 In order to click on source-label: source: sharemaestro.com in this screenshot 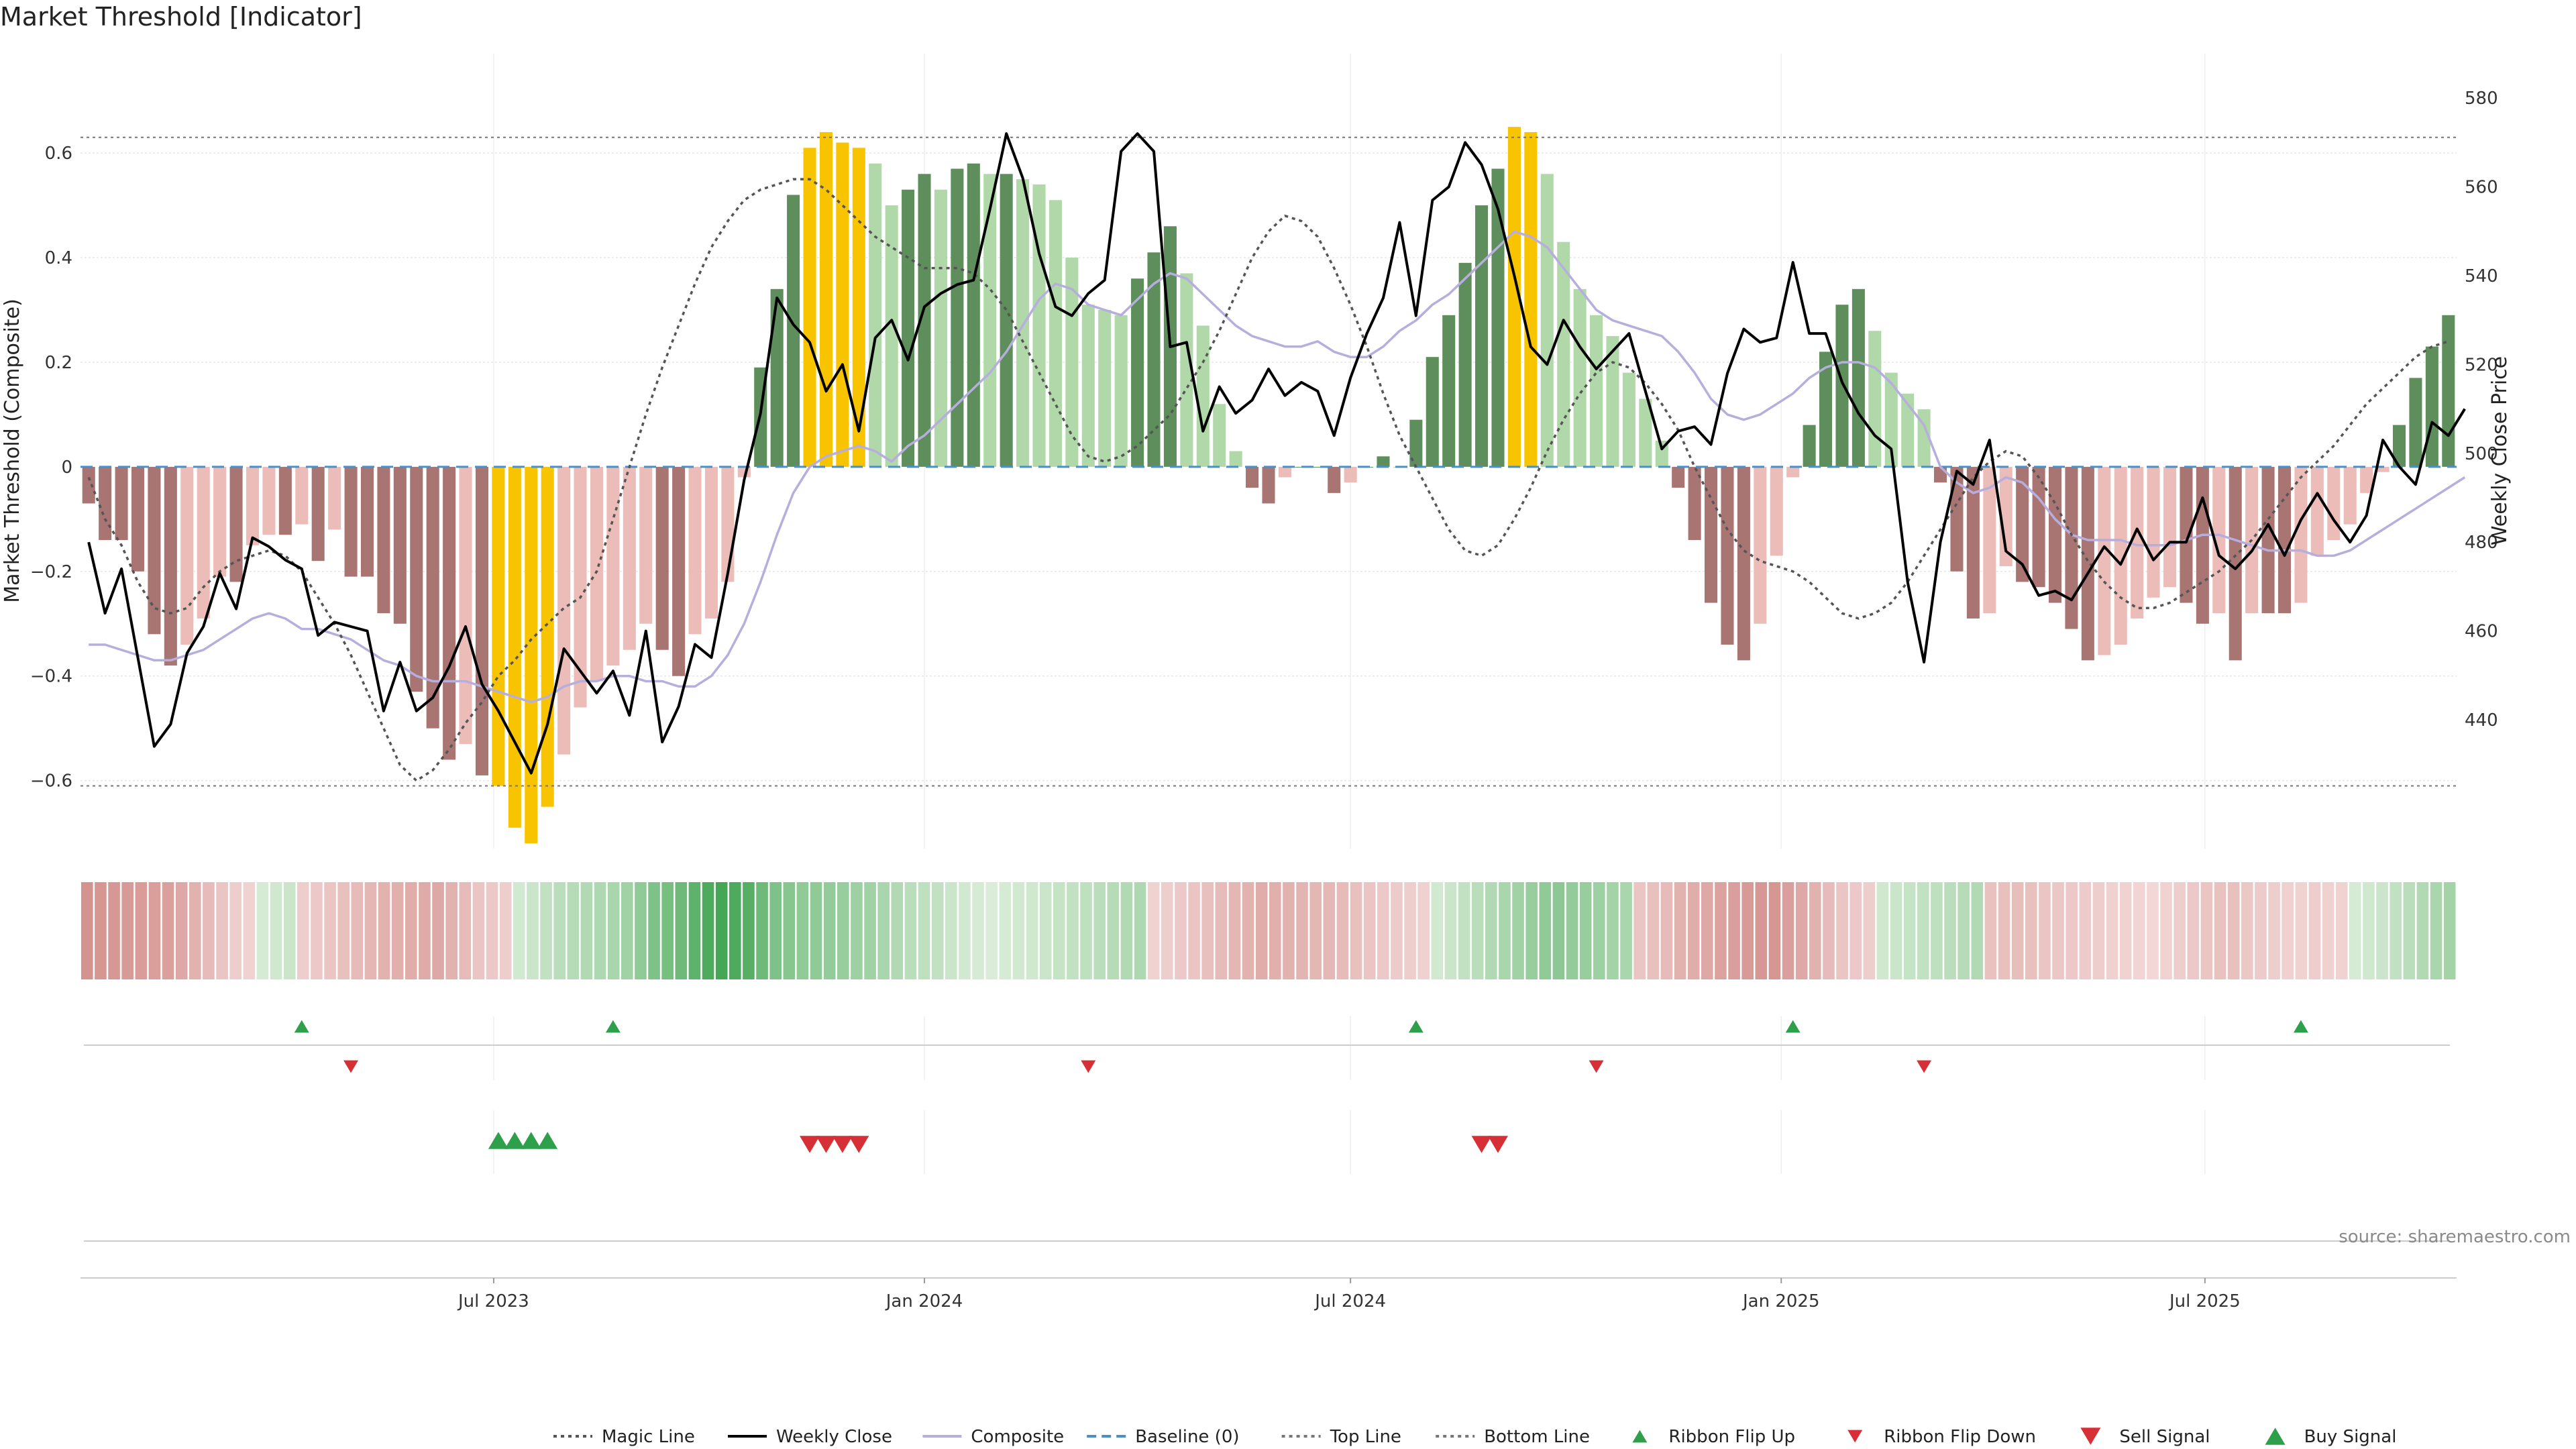, I will do `click(2455, 1237)`.